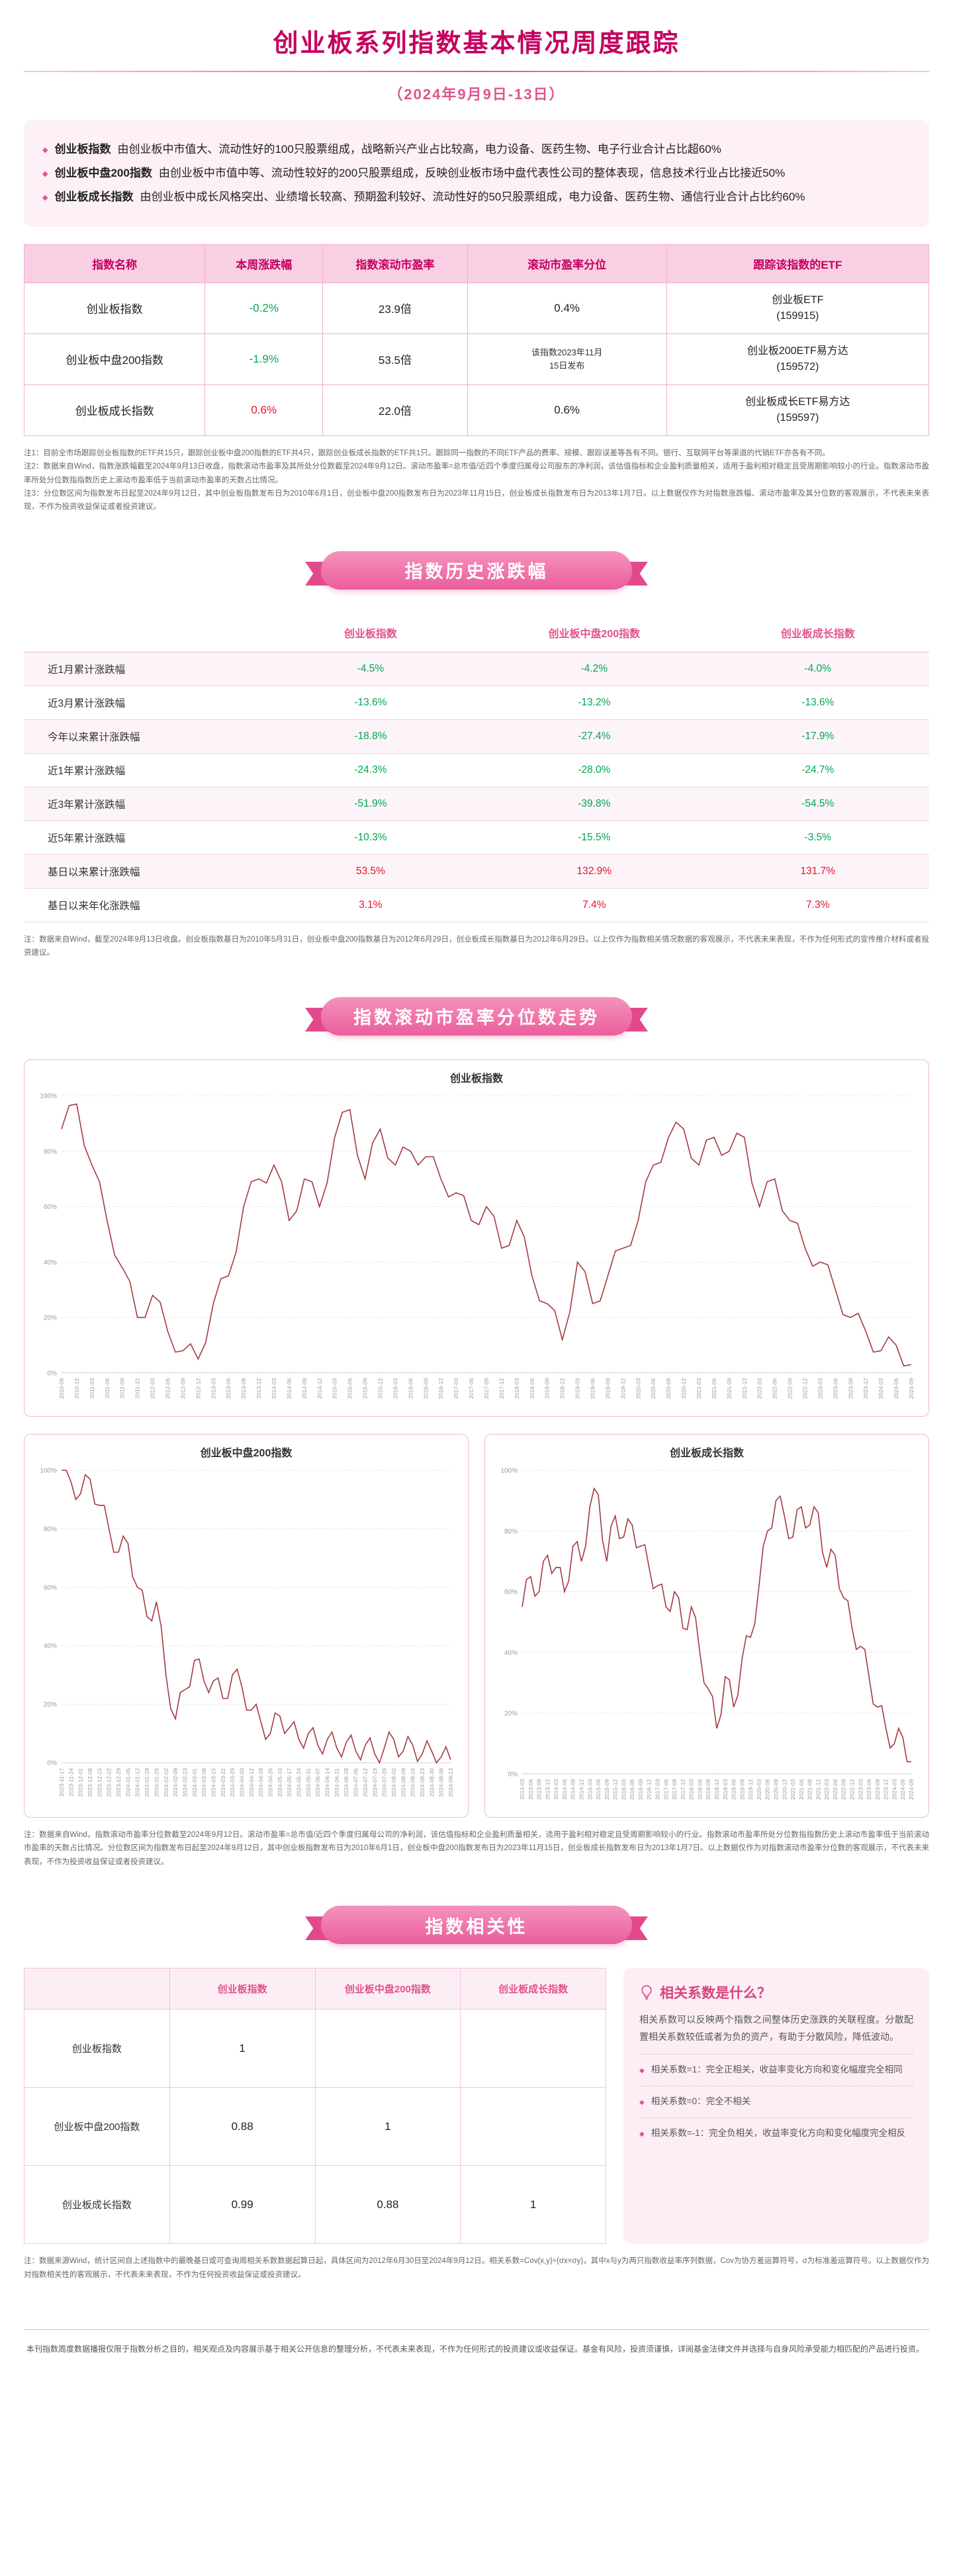 Image resolution: width=953 pixels, height=2576 pixels. I want to click on chart-title: 创业板中盘200指数, so click(246, 1453).